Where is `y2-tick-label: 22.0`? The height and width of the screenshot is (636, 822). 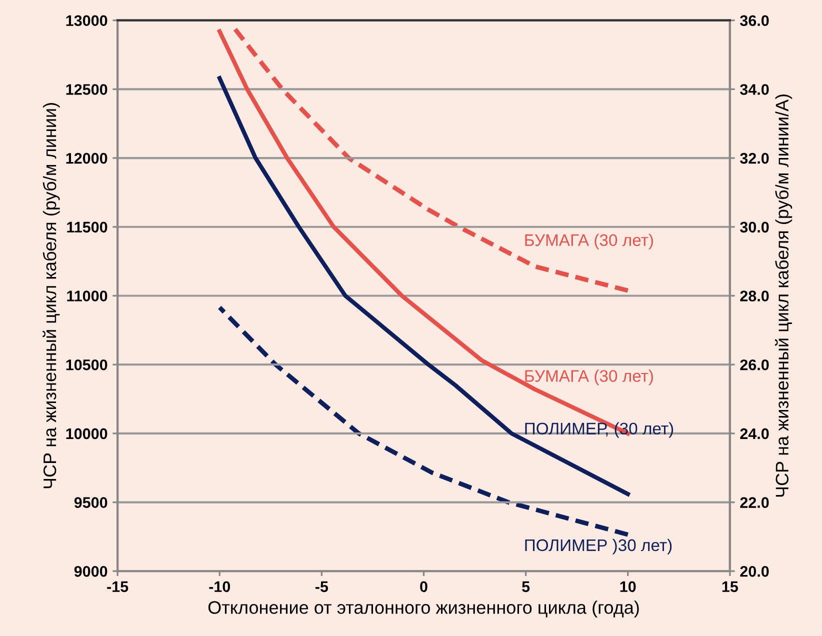 y2-tick-label: 22.0 is located at coordinates (754, 502).